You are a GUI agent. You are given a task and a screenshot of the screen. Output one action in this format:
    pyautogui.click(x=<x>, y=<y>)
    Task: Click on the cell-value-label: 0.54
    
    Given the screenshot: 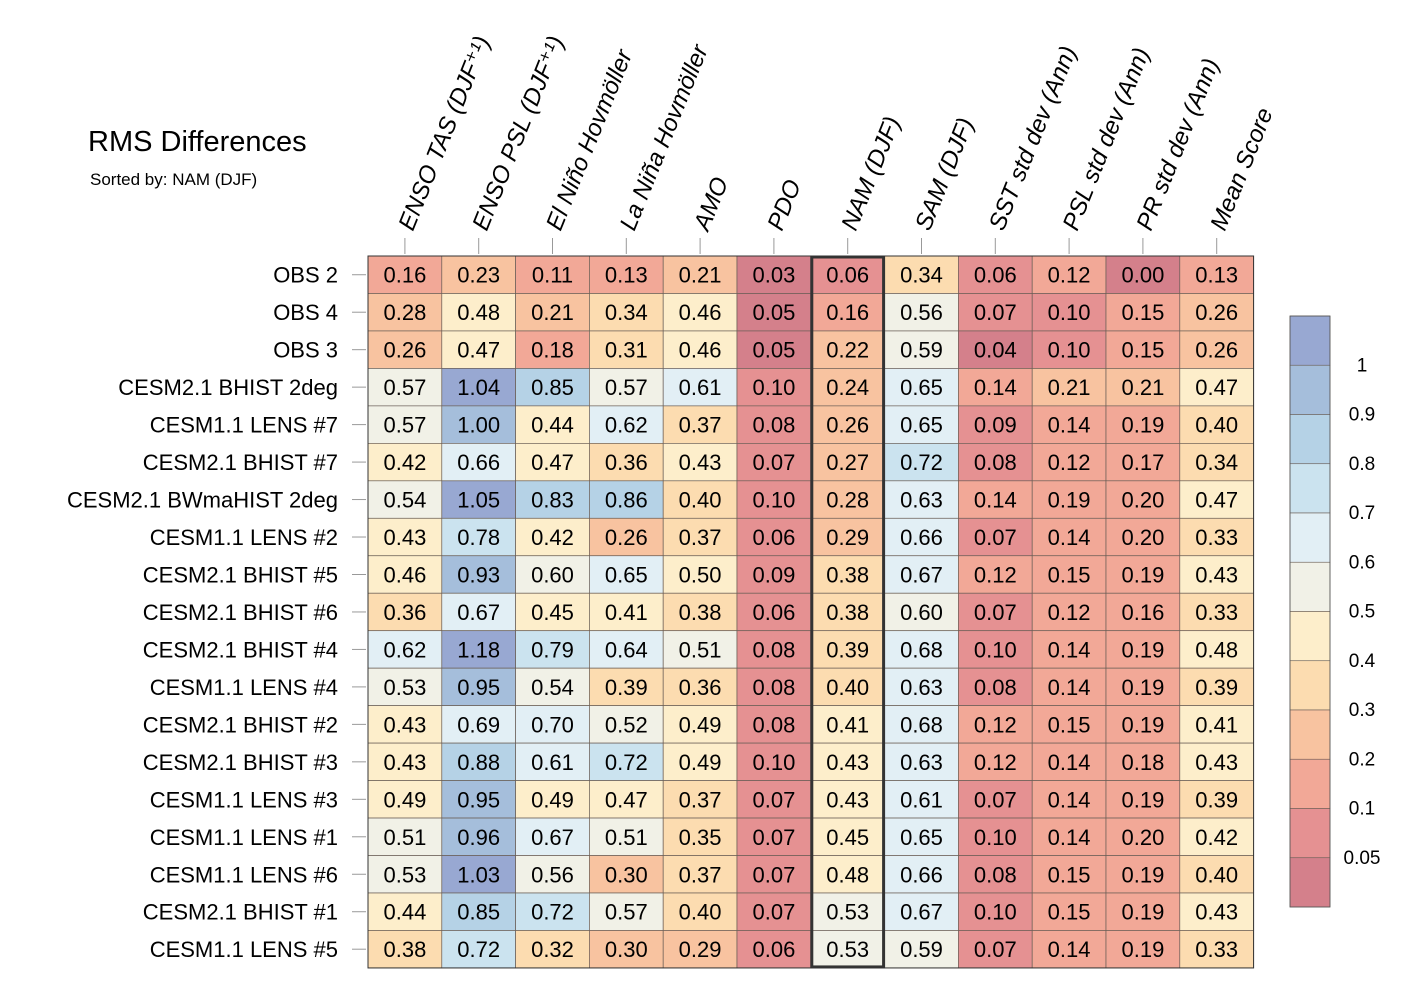 What is the action you would take?
    pyautogui.click(x=404, y=500)
    